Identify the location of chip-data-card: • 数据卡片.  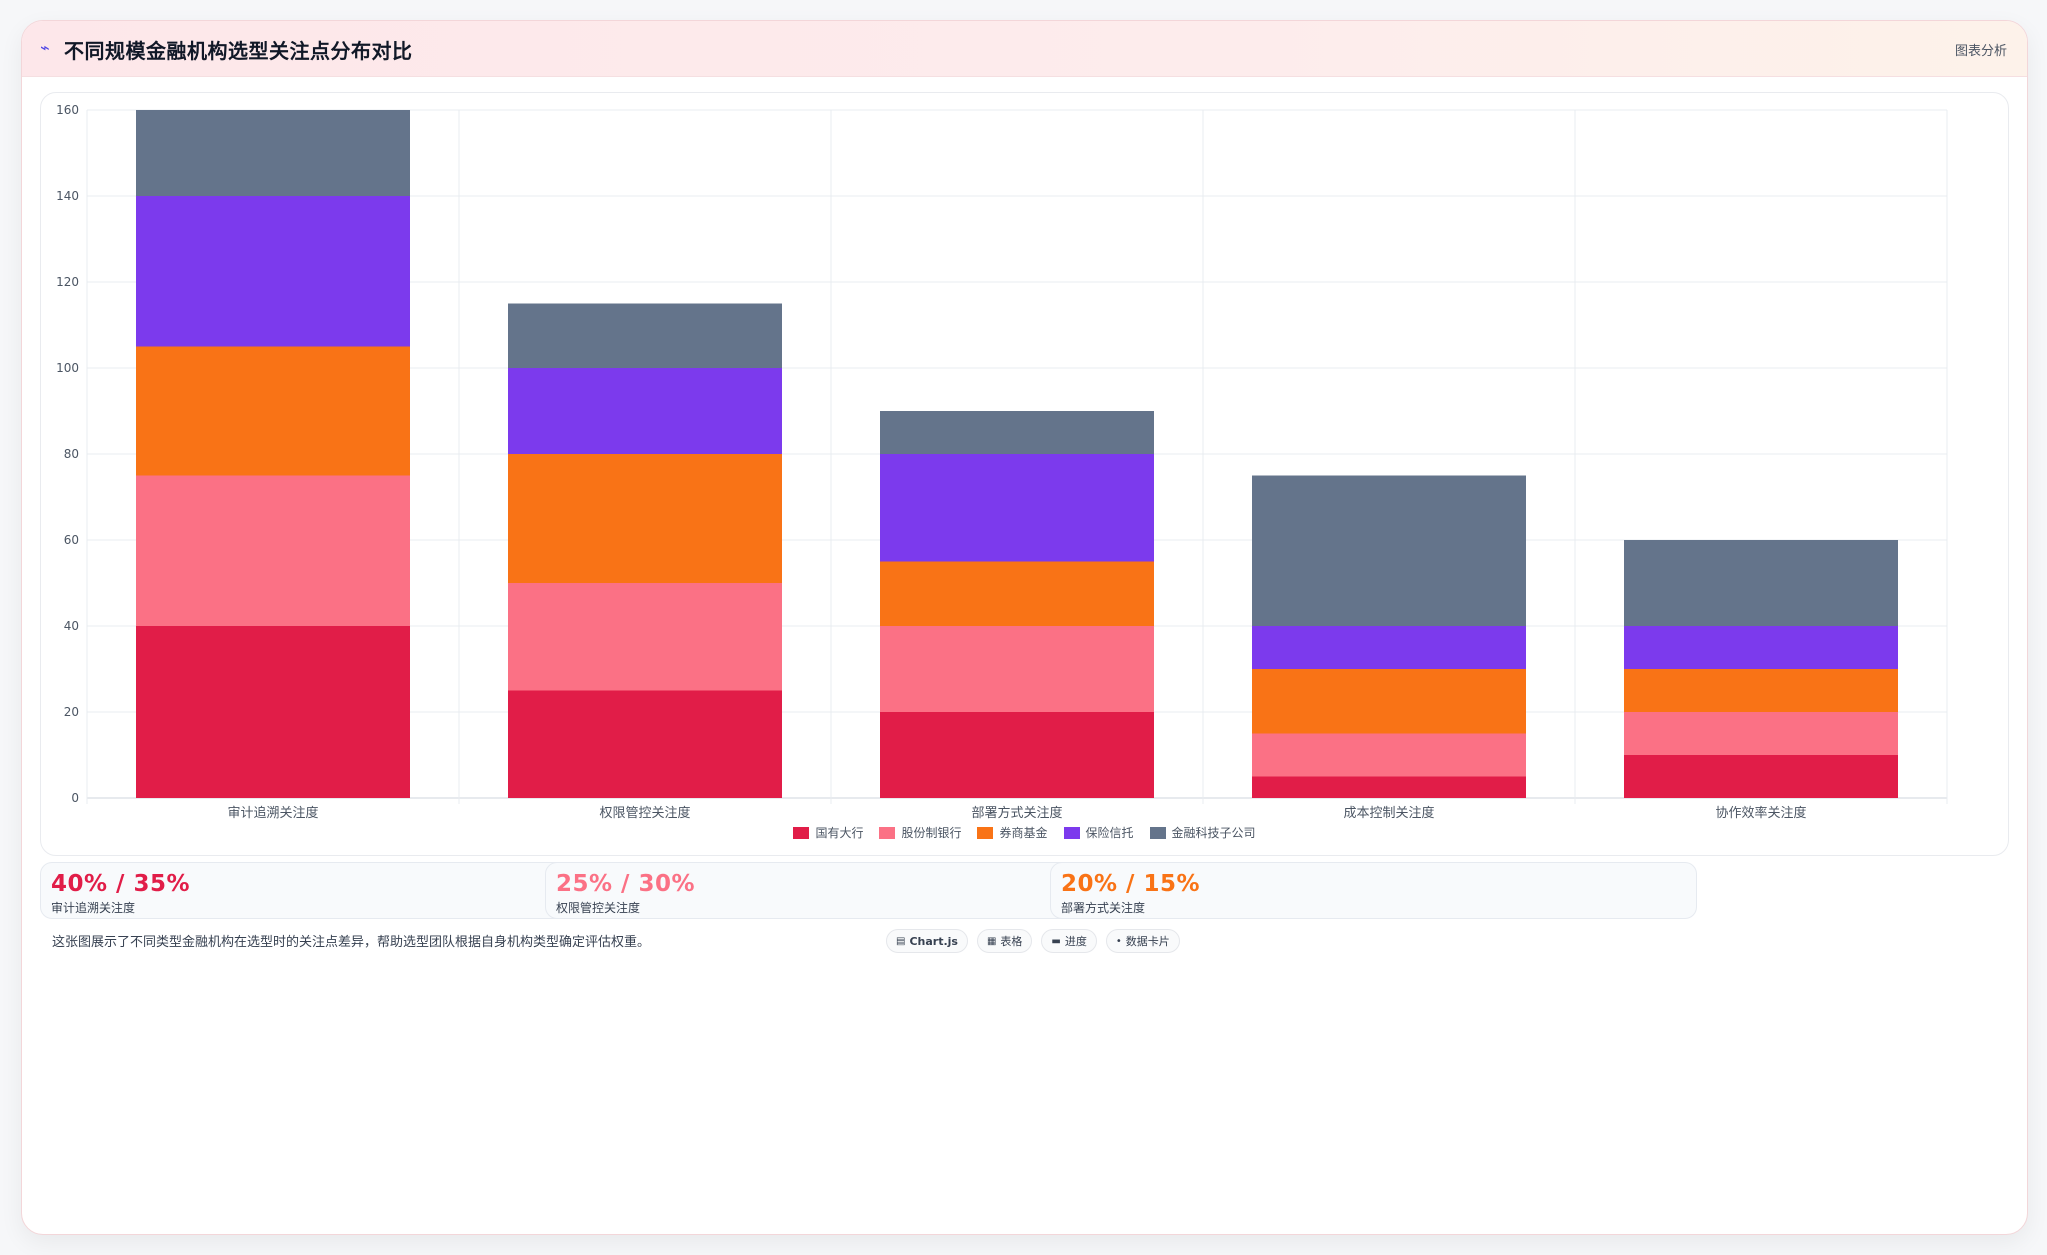
(1142, 941).